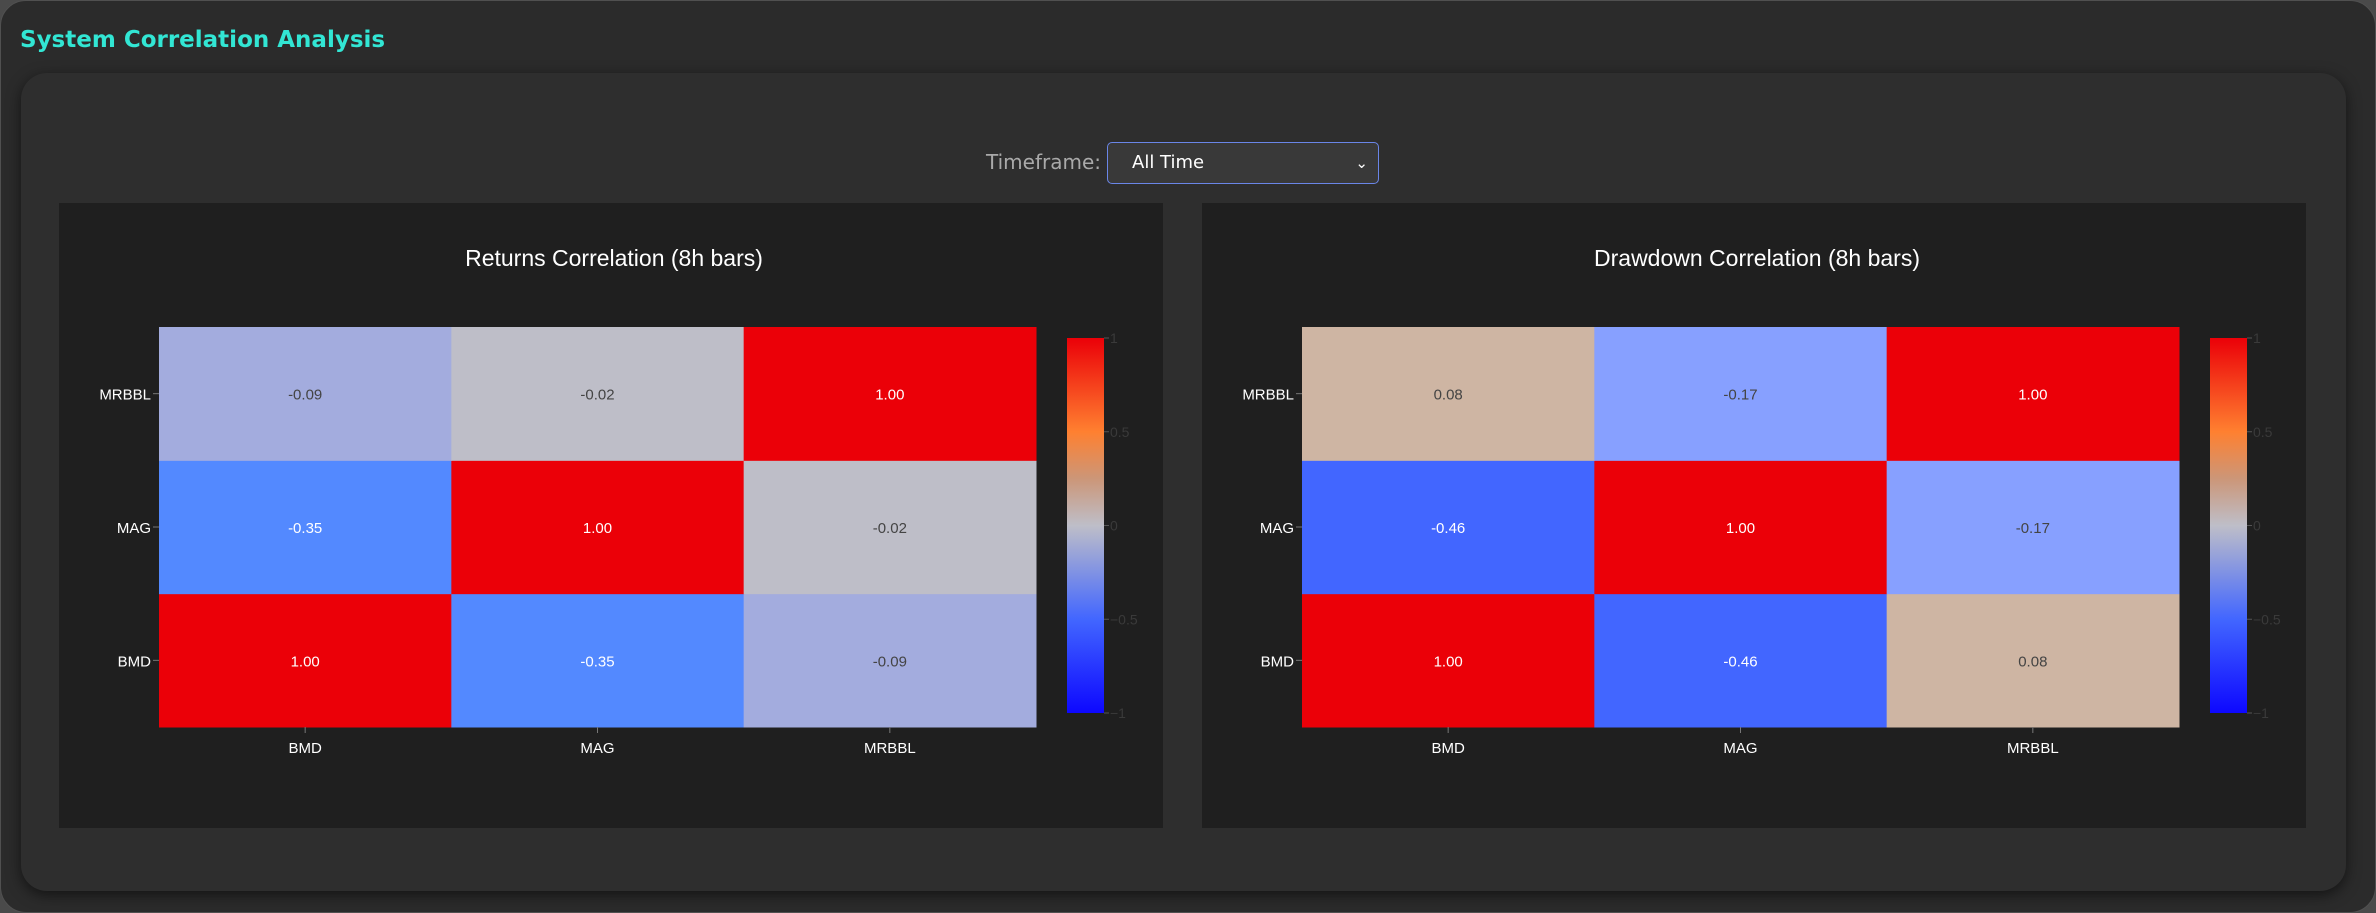  Describe the element at coordinates (1043, 162) in the screenshot. I see `timeframe-label: Timeframe:` at that location.